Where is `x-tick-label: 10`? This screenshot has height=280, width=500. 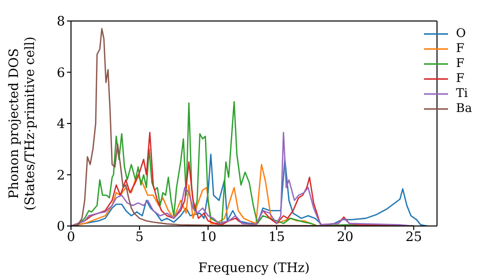
x-tick-label: 10 is located at coordinates (208, 238).